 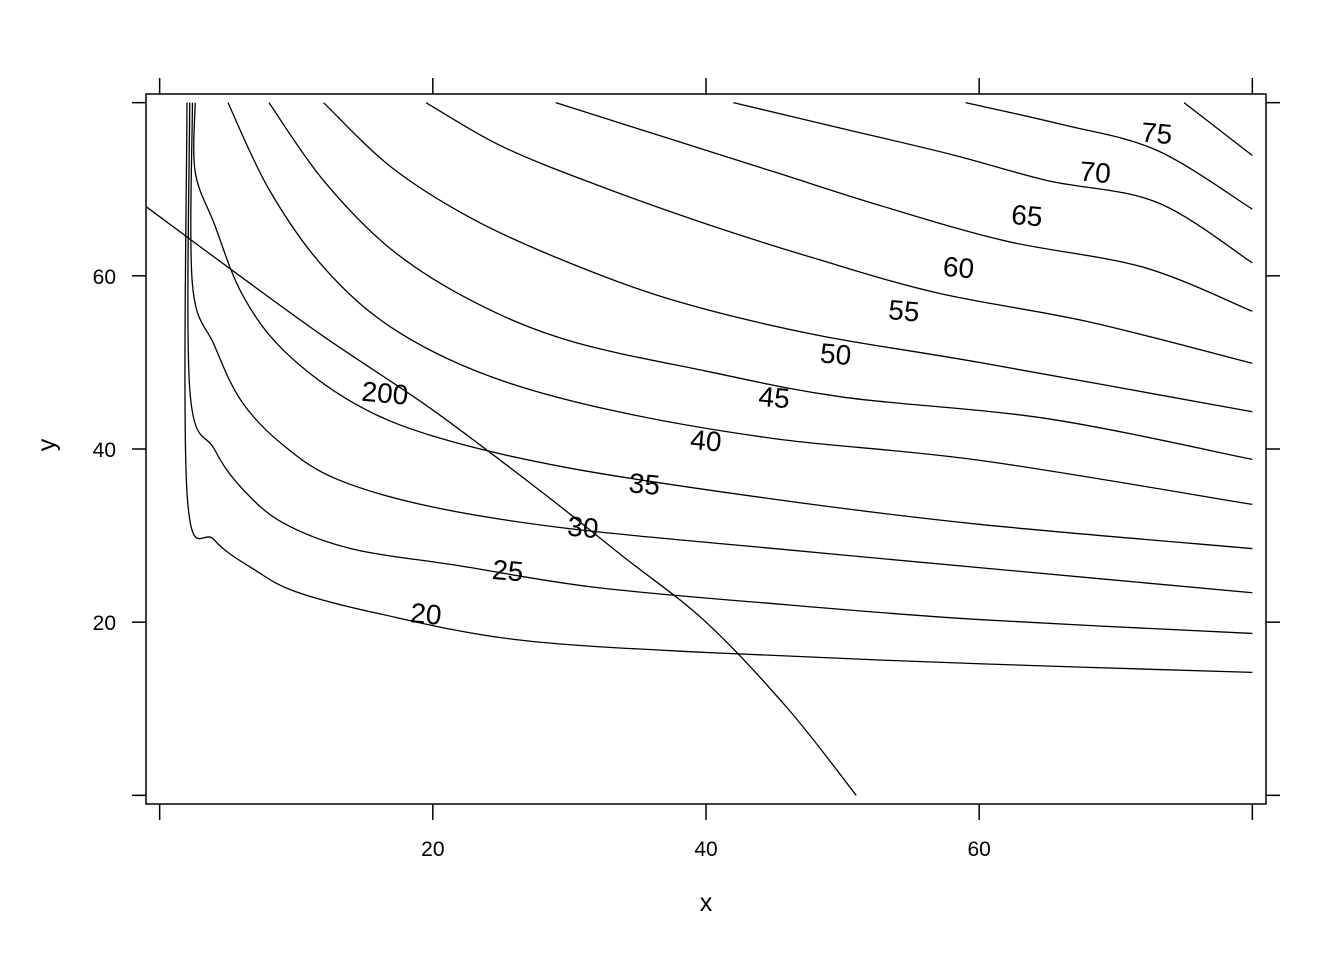 I want to click on contour-label-50: 50, so click(x=836, y=354).